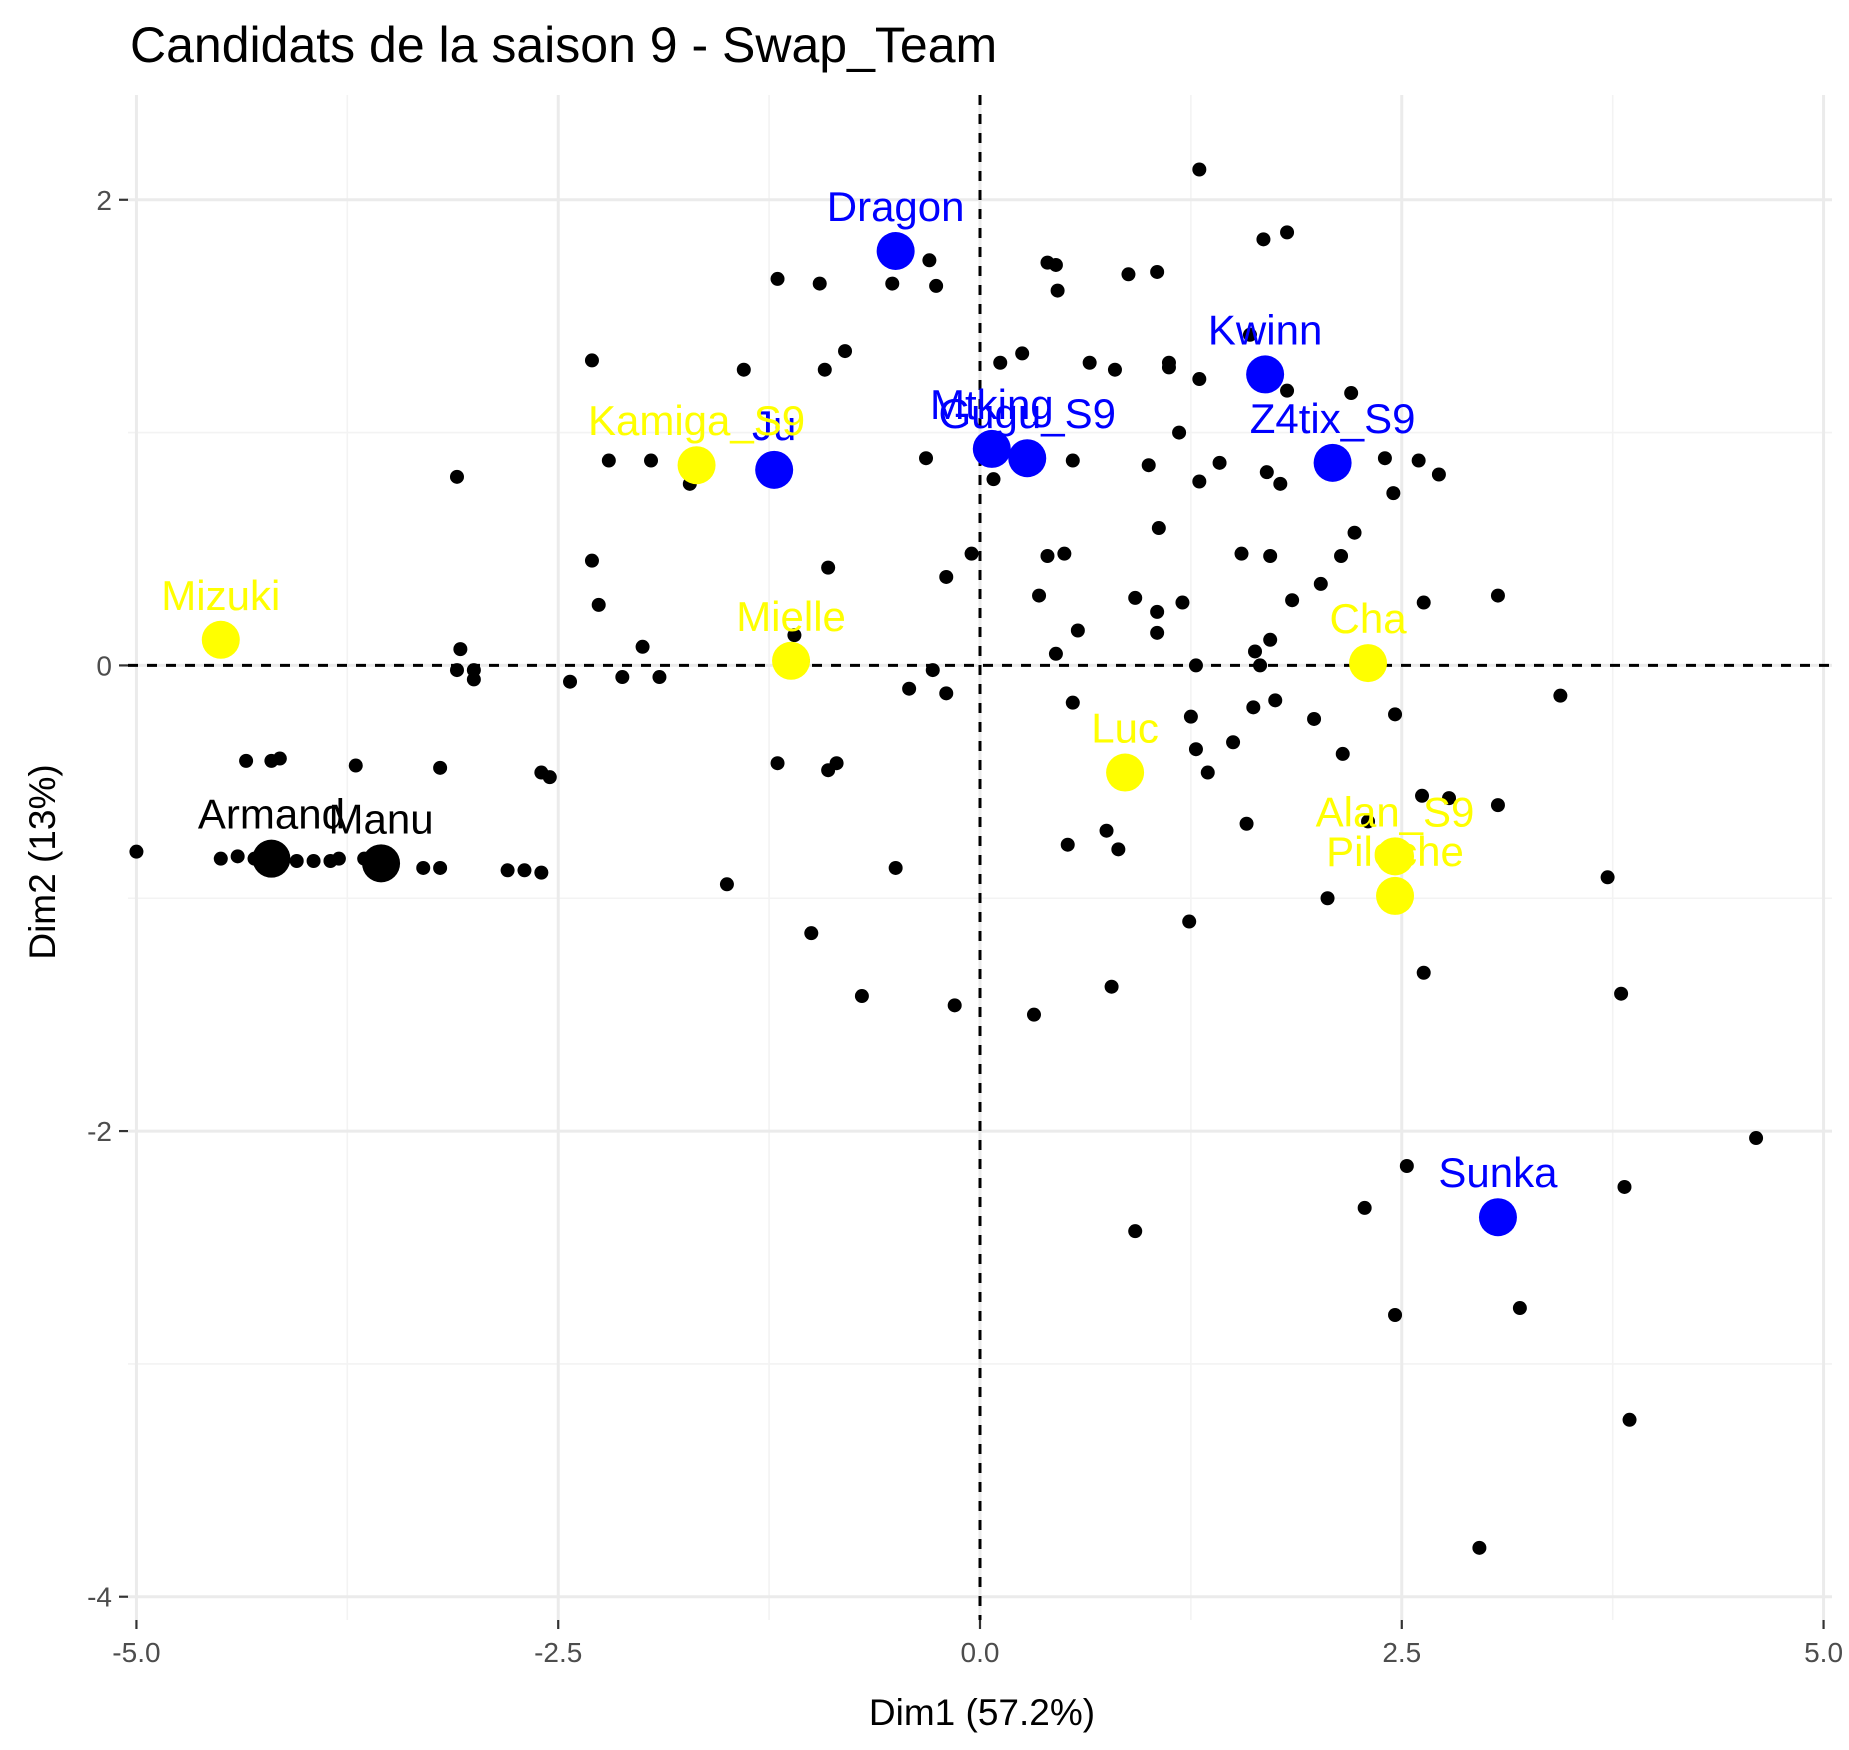 The width and height of the screenshot is (1849, 1750). I want to click on x-tick-label: -5.0, so click(136, 1652).